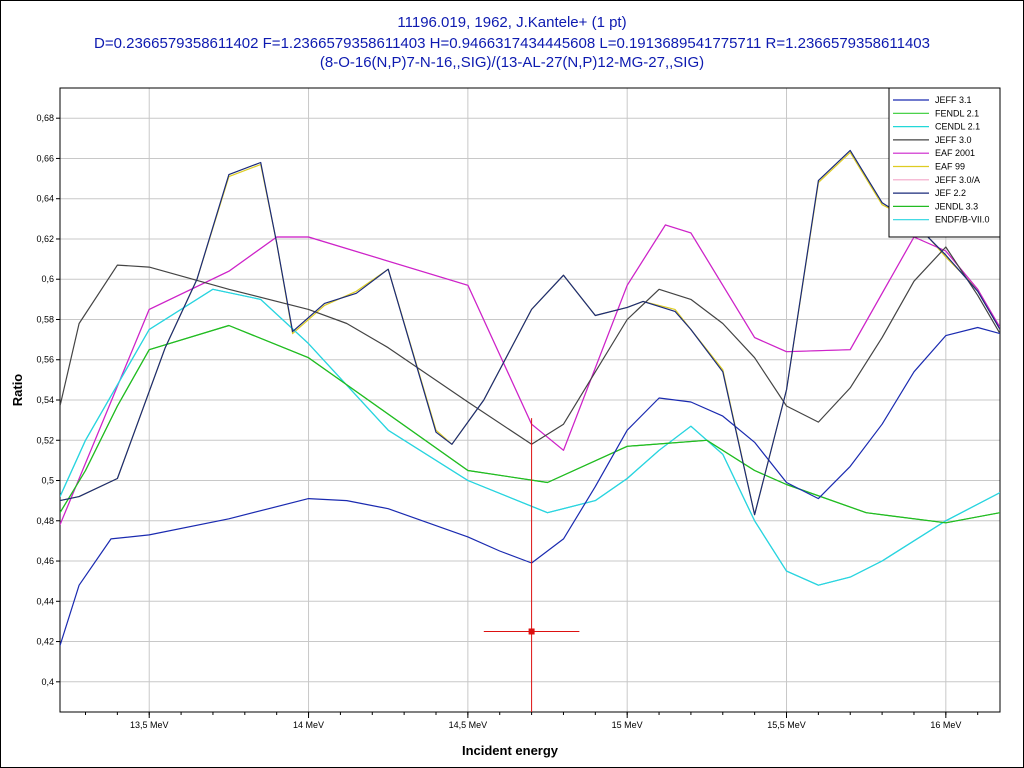 The height and width of the screenshot is (768, 1024). Describe the element at coordinates (45, 199) in the screenshot. I see `y-tick-label: 0,64` at that location.